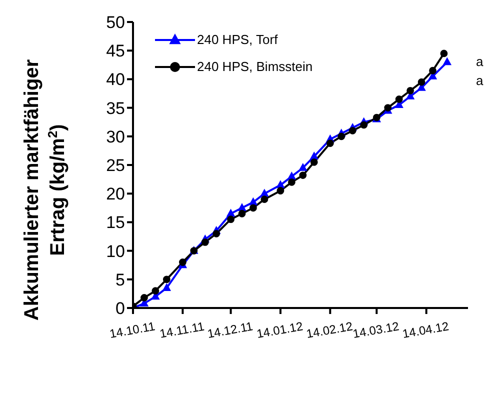  Describe the element at coordinates (115, 251) in the screenshot. I see `y-tick-label: 10` at that location.